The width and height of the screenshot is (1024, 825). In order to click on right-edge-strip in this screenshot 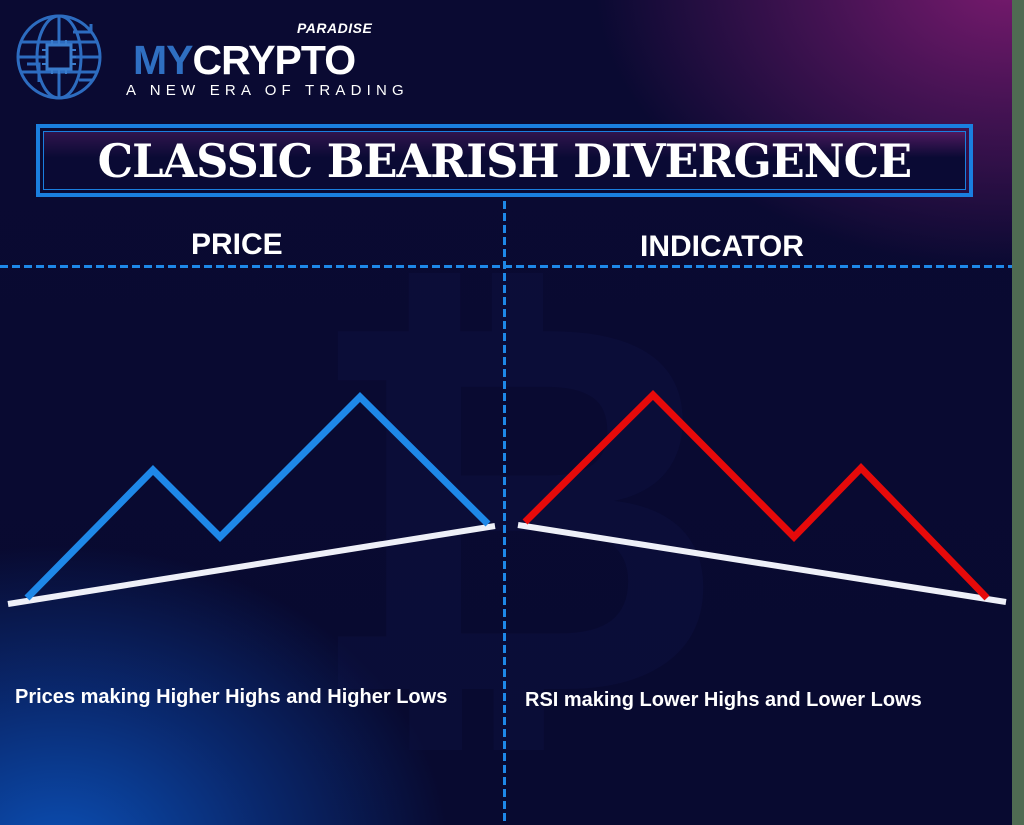, I will do `click(1018, 412)`.